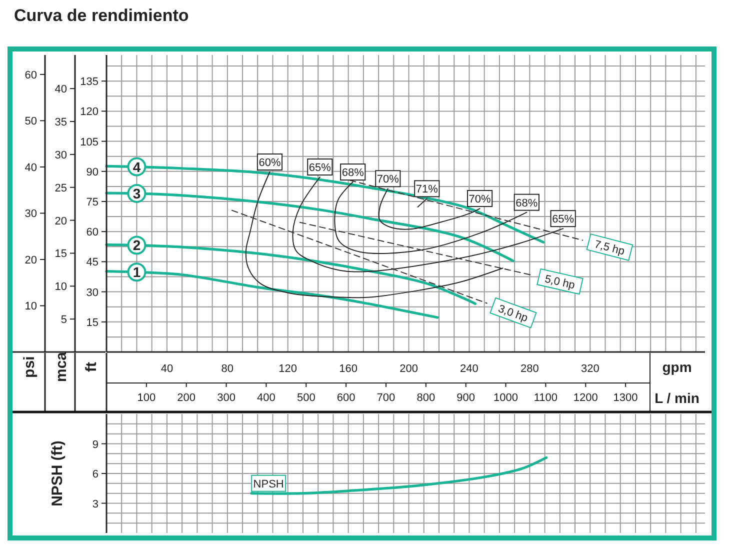 The image size is (732, 548). What do you see at coordinates (60, 188) in the screenshot?
I see `y2-tick-label: 25` at bounding box center [60, 188].